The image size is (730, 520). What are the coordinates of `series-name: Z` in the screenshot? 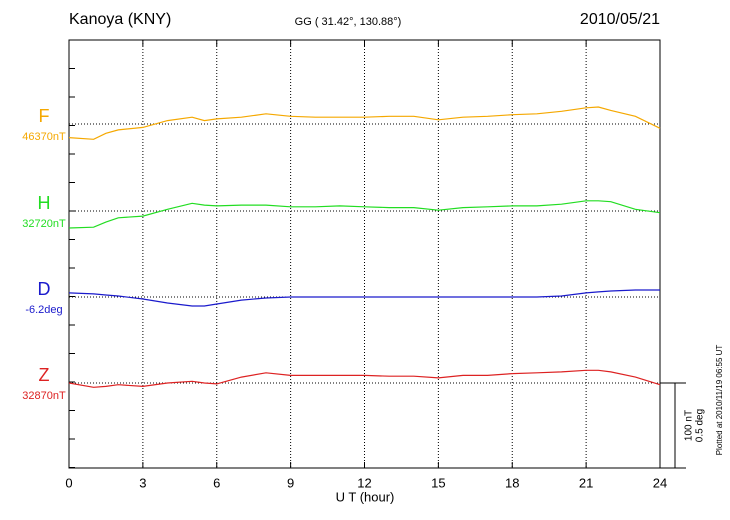 It's located at (44, 375).